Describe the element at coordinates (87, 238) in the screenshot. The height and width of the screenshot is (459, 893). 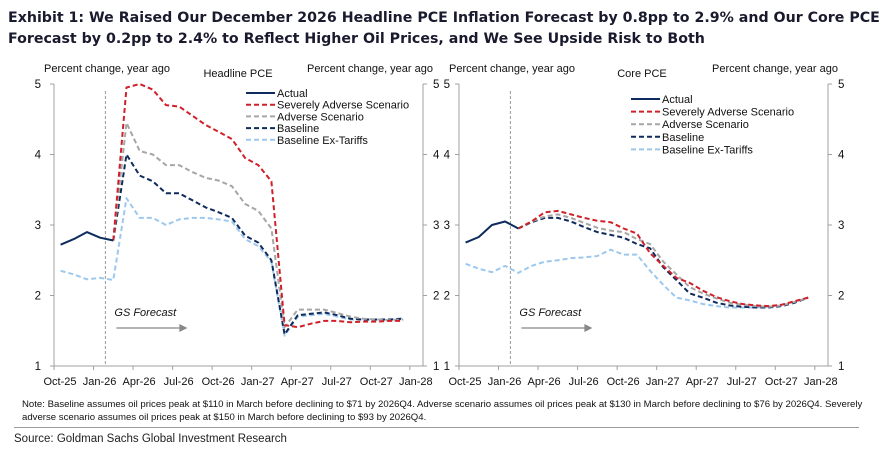
I see `headline-series-actual` at that location.